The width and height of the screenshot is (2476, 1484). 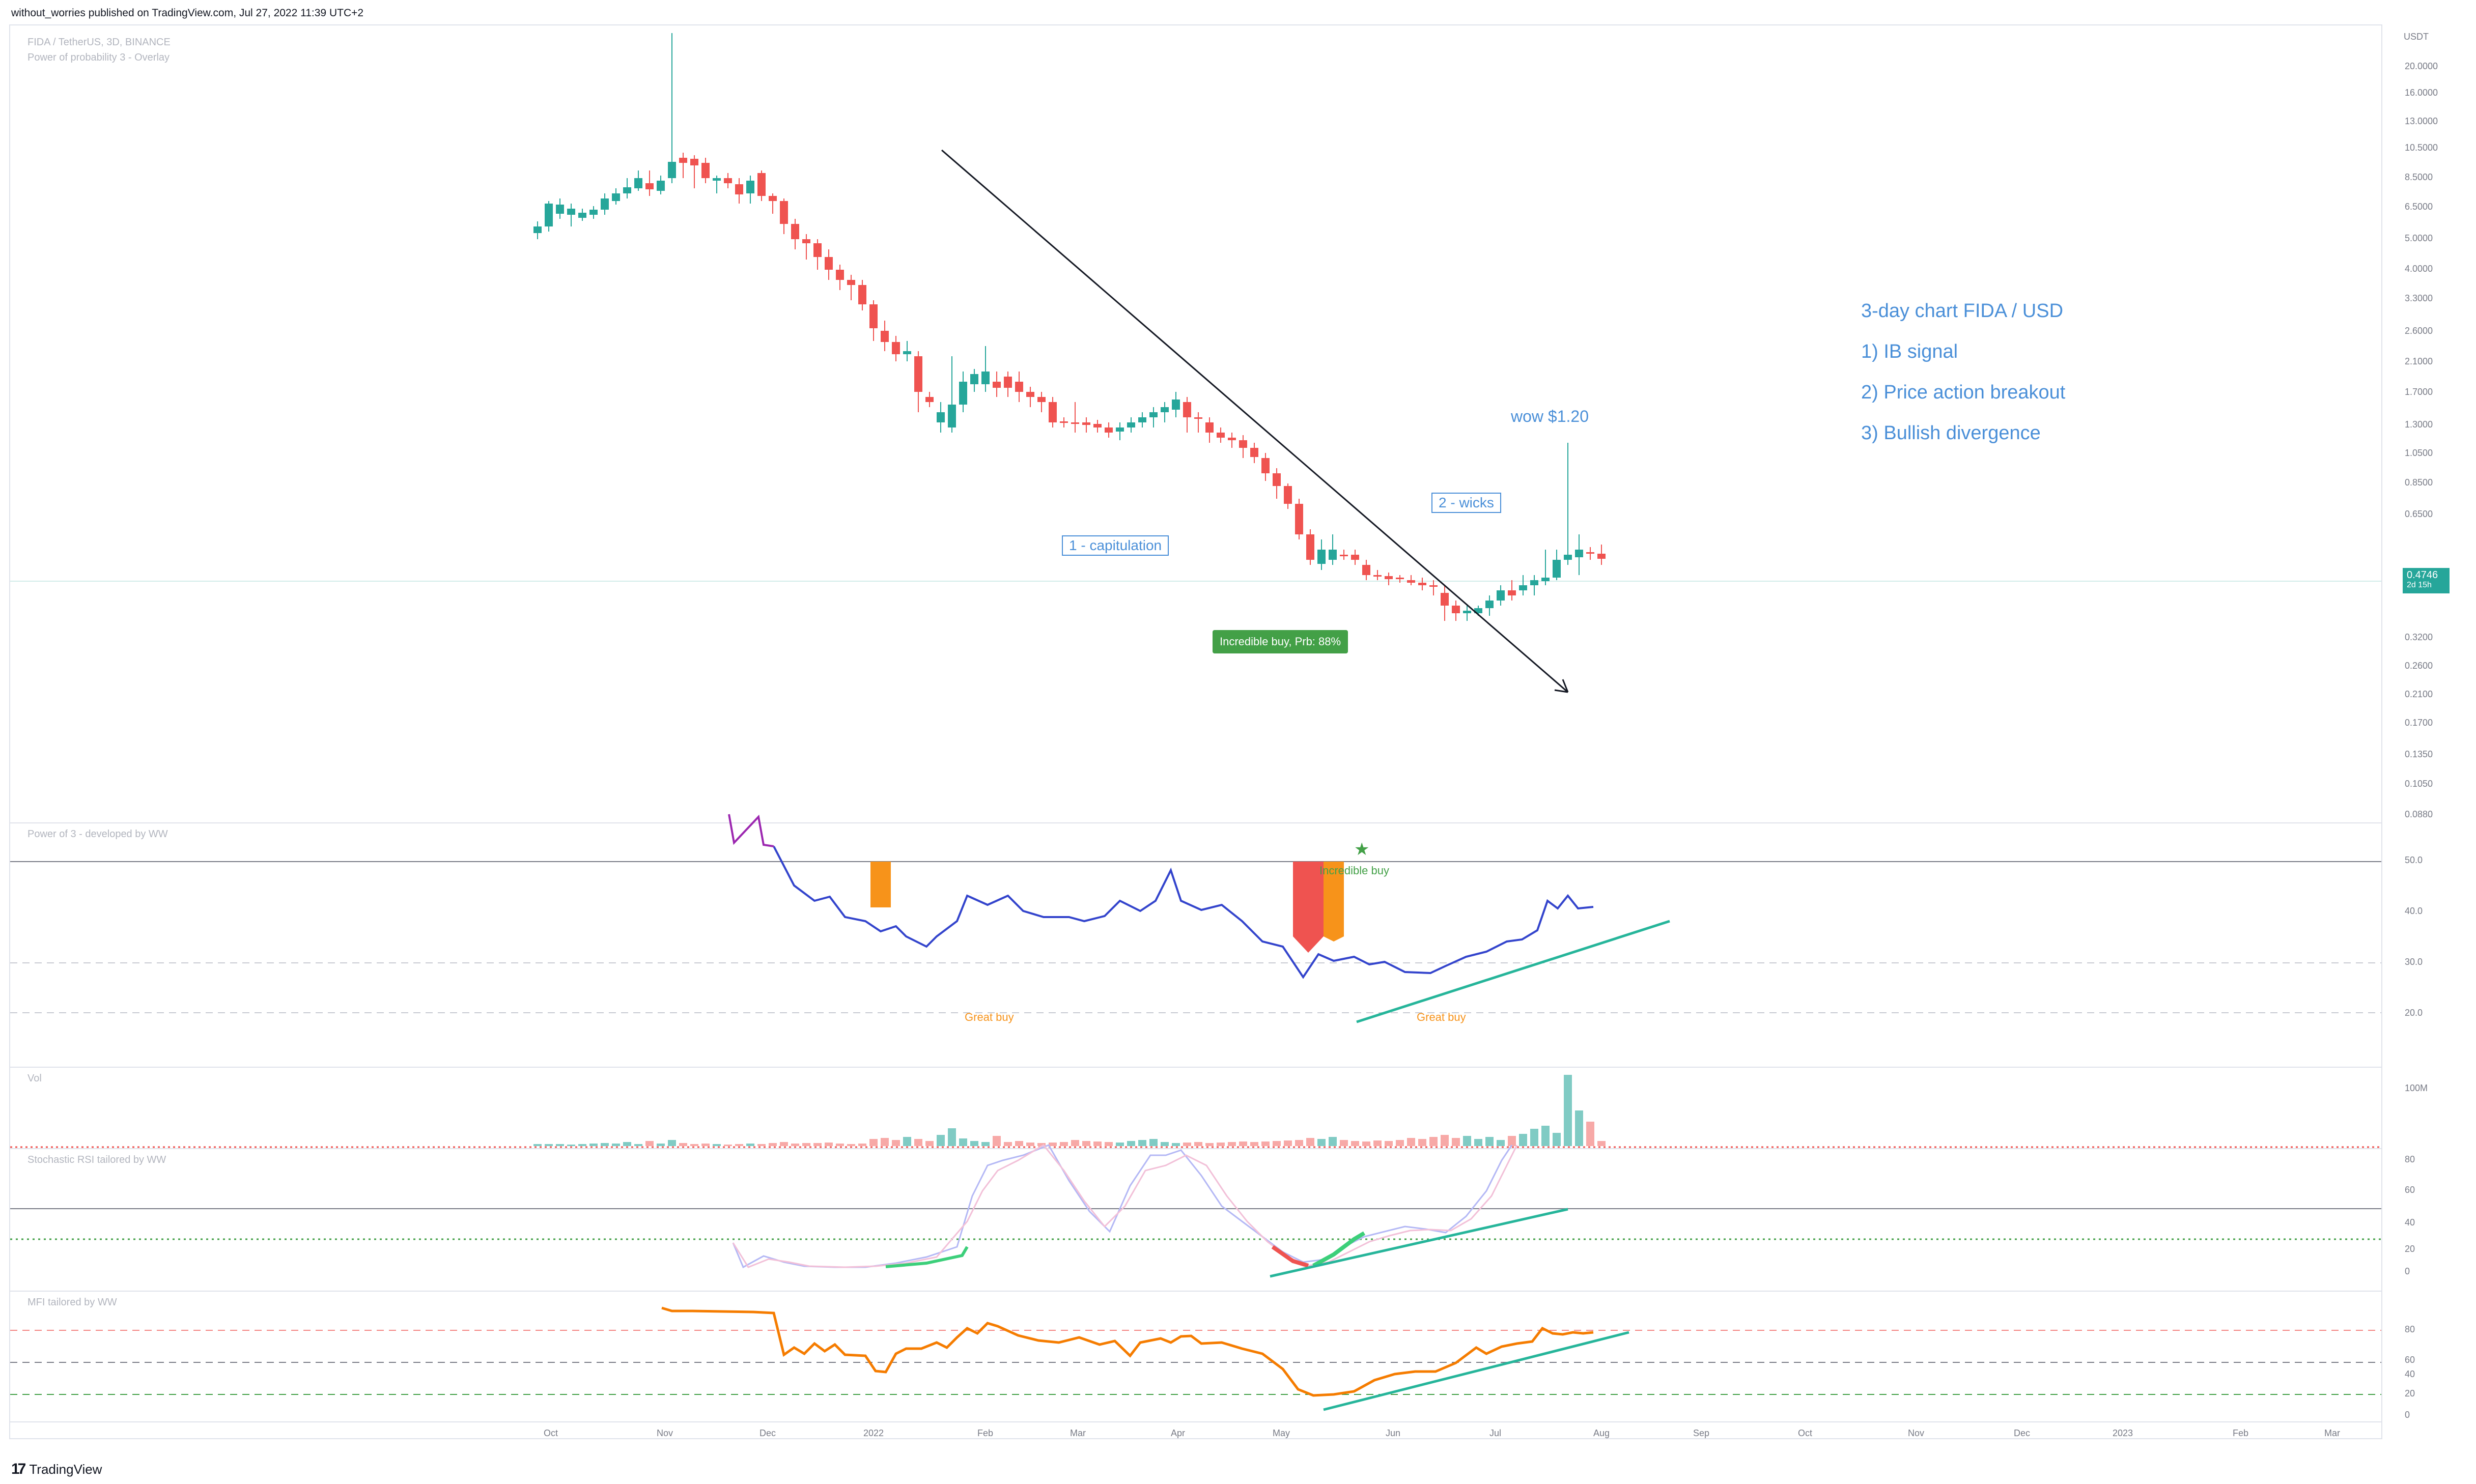 What do you see at coordinates (34, 1079) in the screenshot?
I see `vol-legend: Vol` at bounding box center [34, 1079].